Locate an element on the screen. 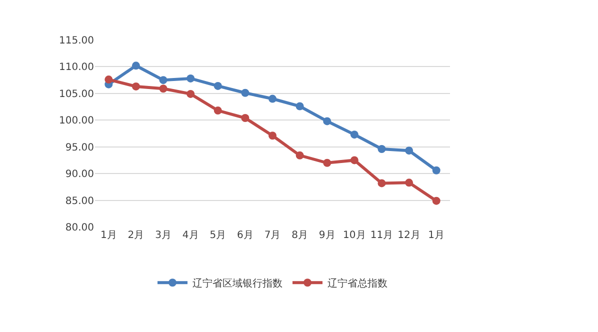 The height and width of the screenshot is (332, 598). x-tick-label: 8月 is located at coordinates (300, 235).